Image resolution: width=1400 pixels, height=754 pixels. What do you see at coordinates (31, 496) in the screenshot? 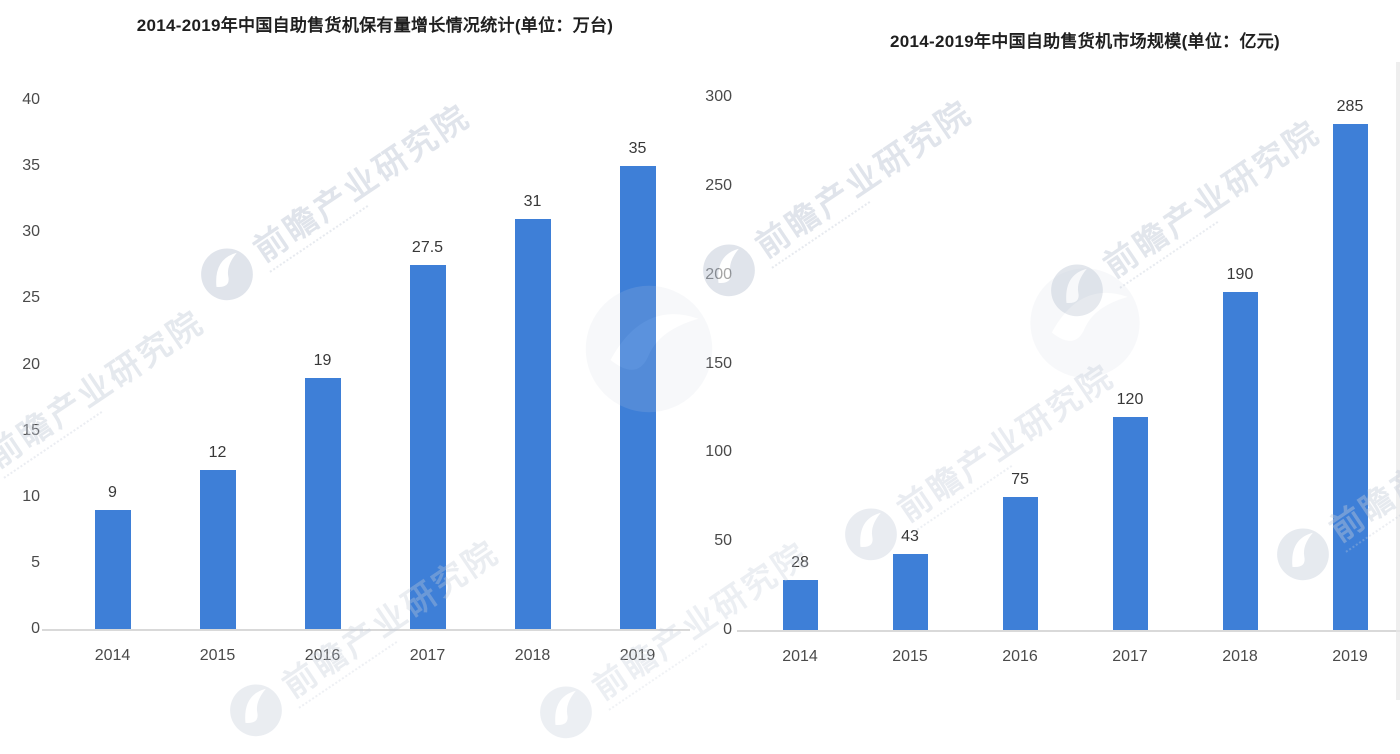
I see `y-axis-tick-label: 10` at bounding box center [31, 496].